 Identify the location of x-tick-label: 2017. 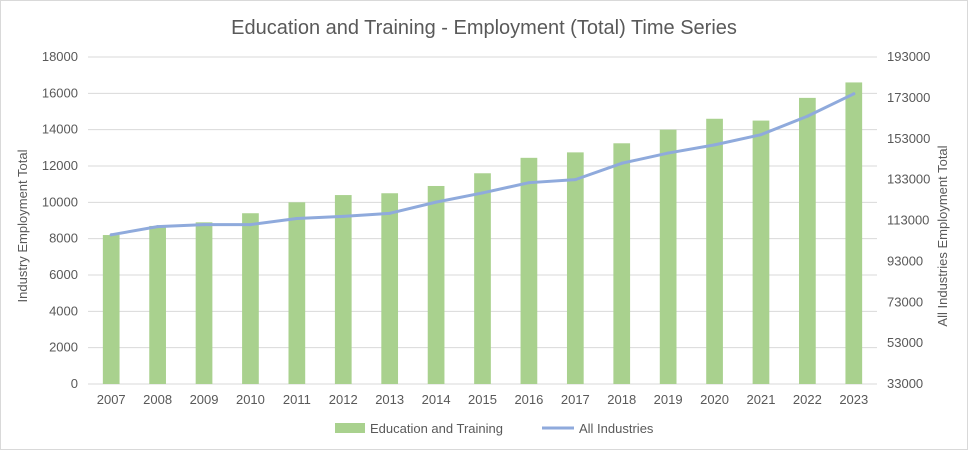
(575, 399).